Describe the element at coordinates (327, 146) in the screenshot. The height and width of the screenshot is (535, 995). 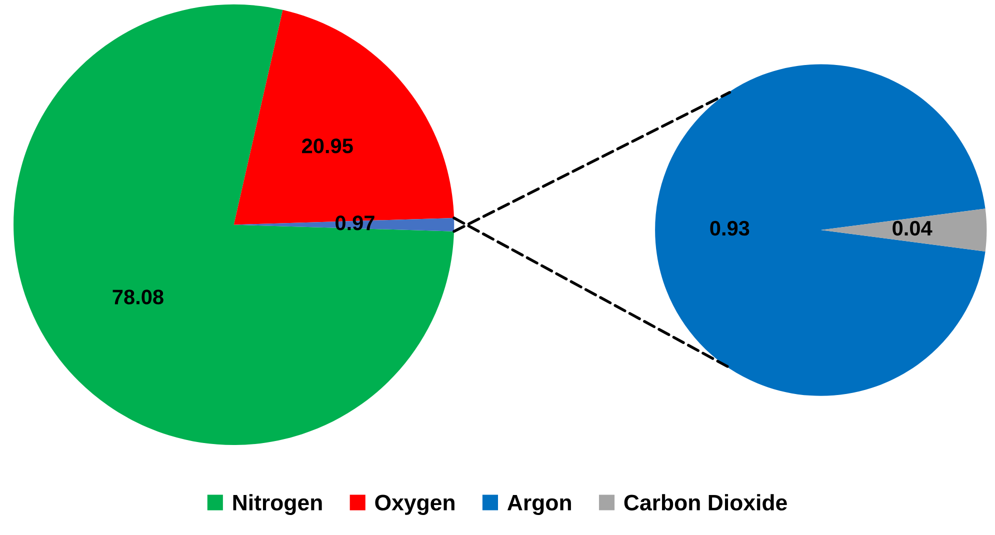
I see `data-label: 20.95` at that location.